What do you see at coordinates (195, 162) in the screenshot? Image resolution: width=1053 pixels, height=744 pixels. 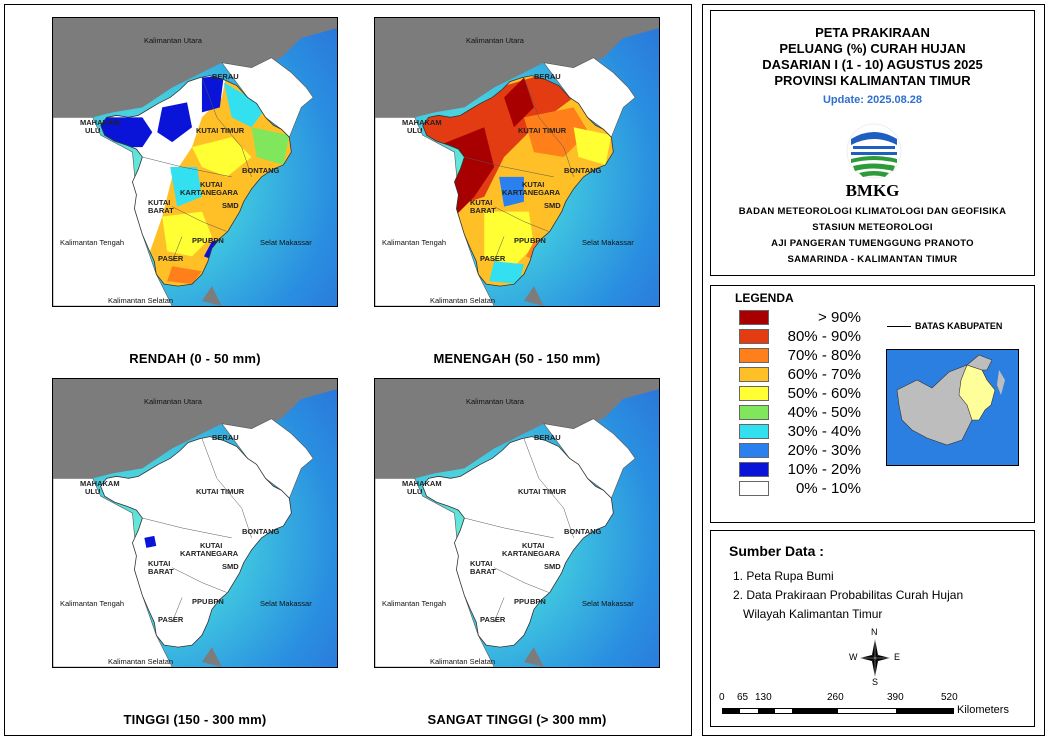 I see `map-rendah` at bounding box center [195, 162].